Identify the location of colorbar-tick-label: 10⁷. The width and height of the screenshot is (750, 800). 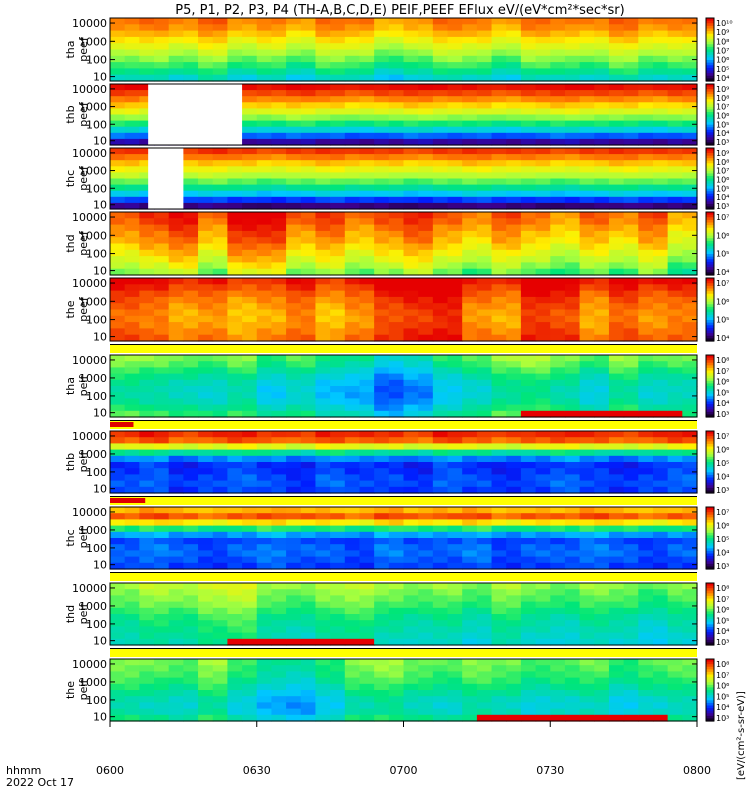
(722, 217).